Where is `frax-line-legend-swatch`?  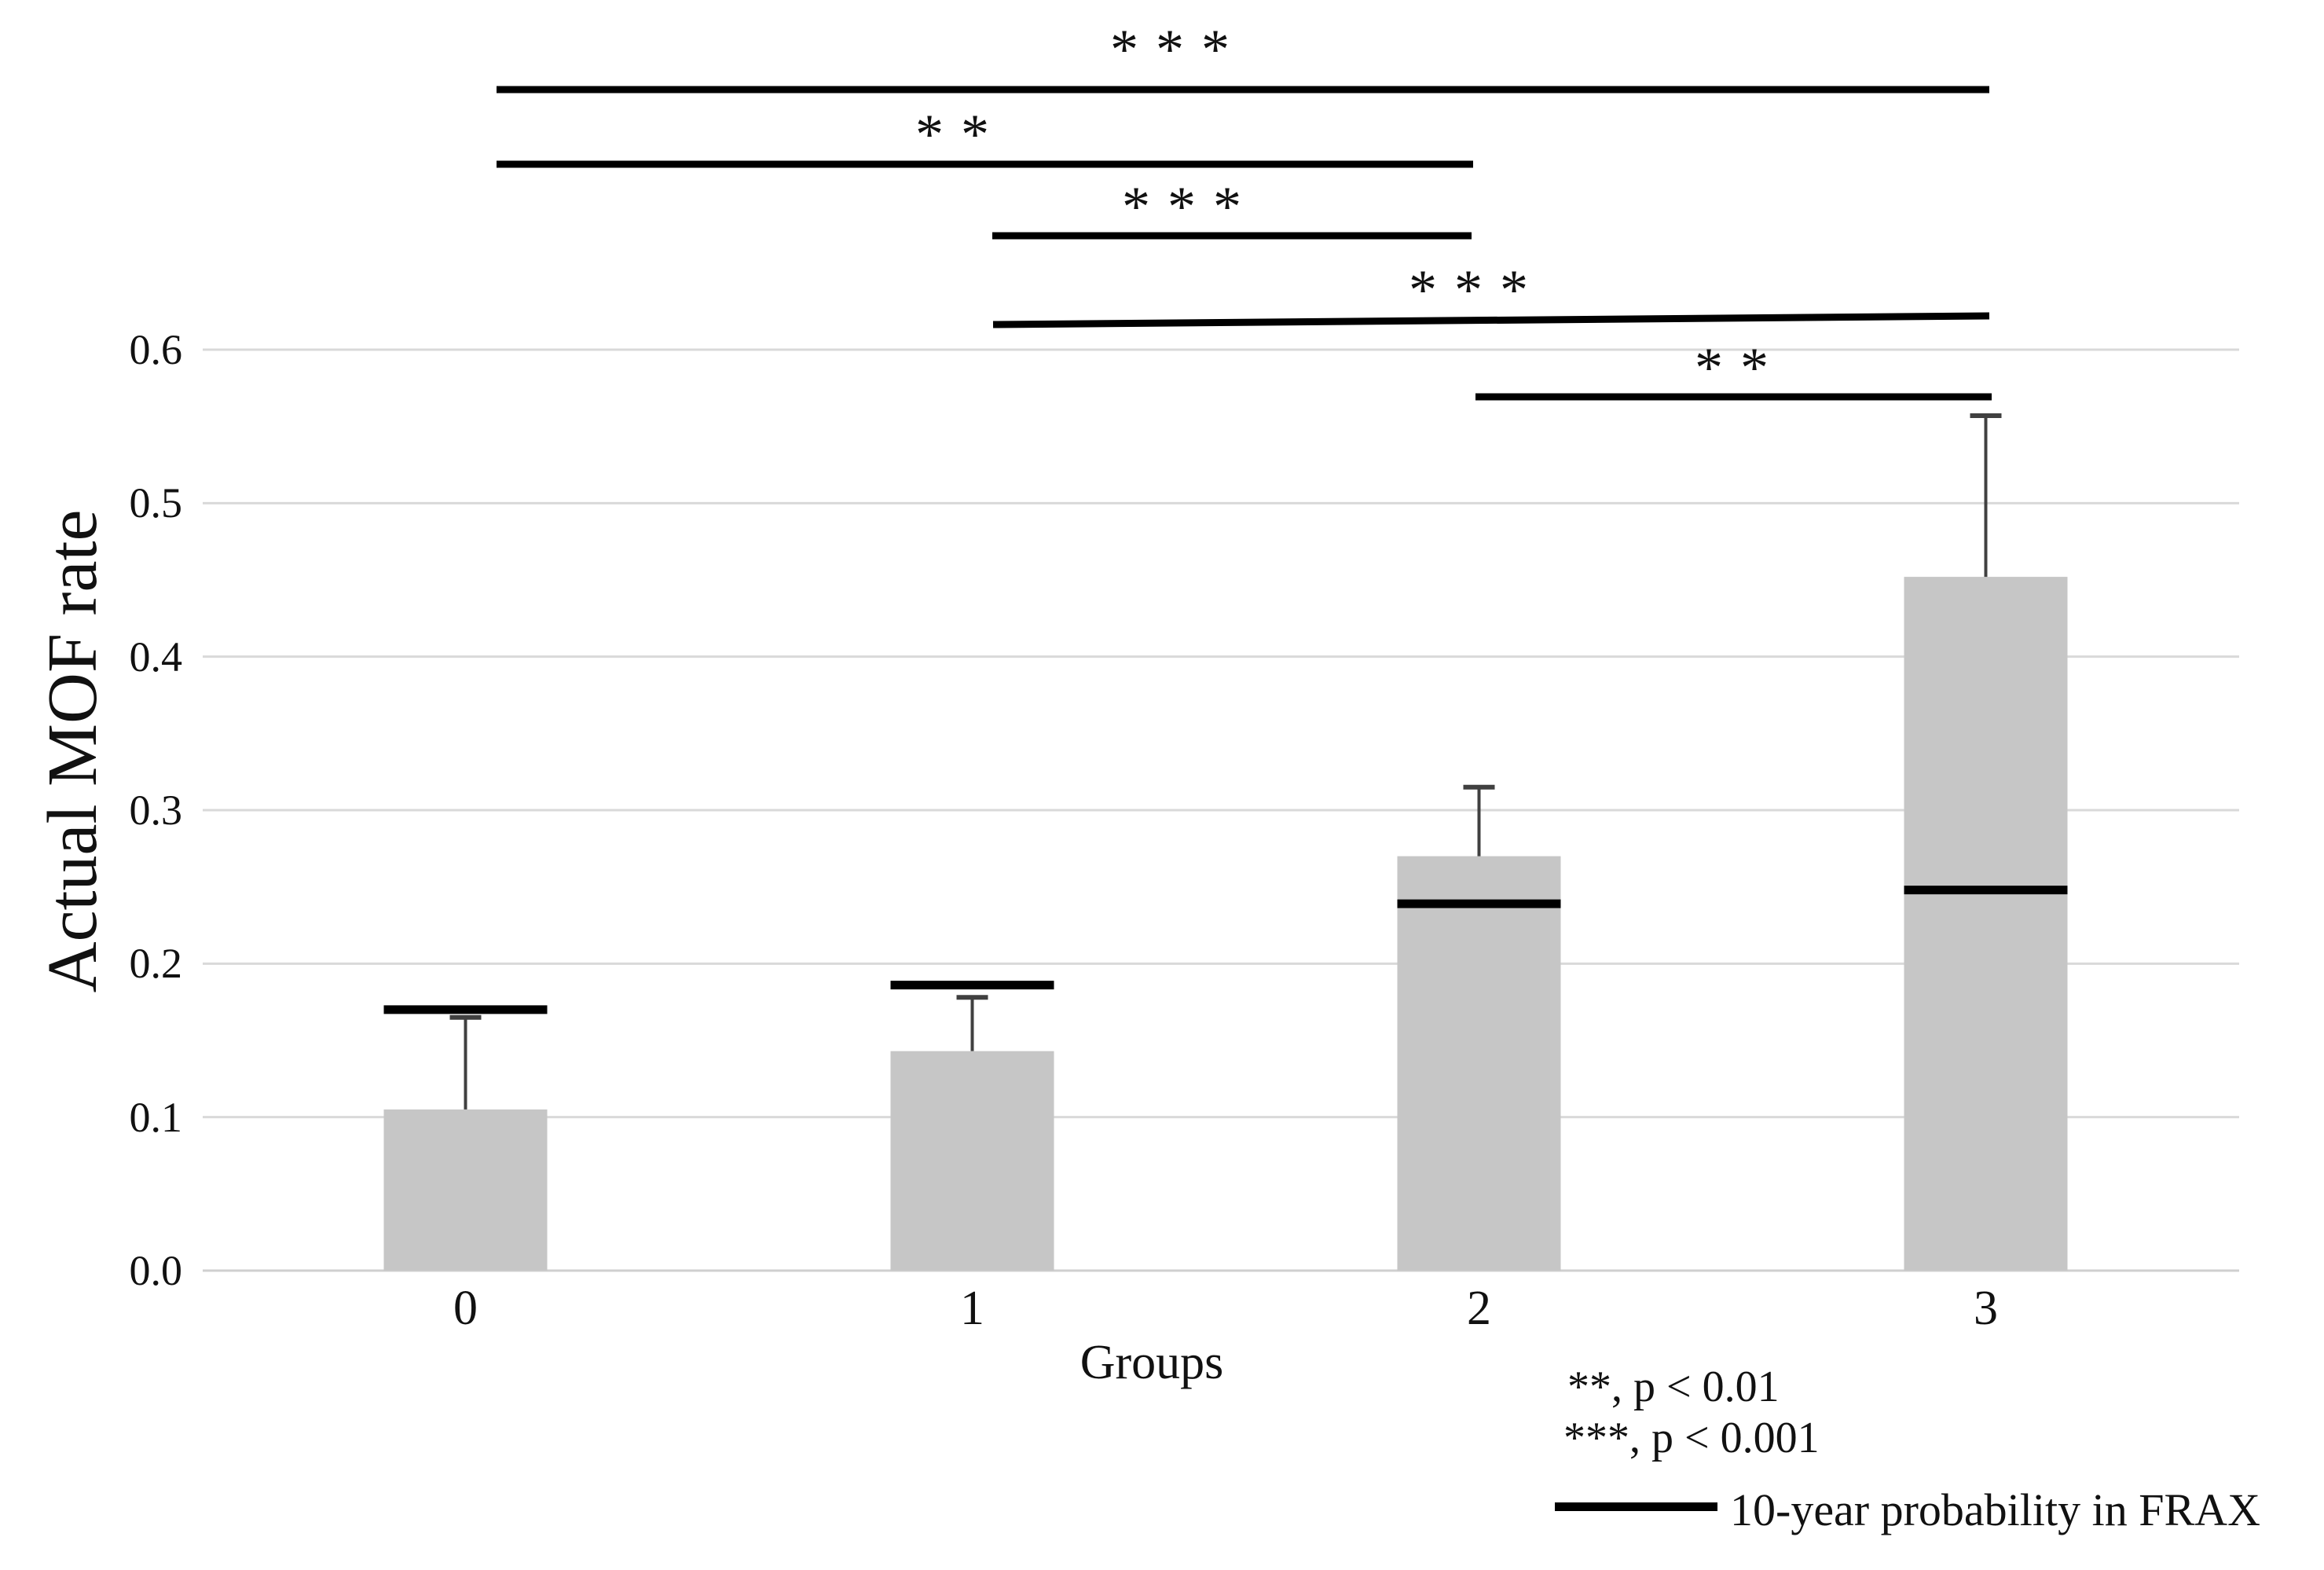
frax-line-legend-swatch is located at coordinates (1636, 1506).